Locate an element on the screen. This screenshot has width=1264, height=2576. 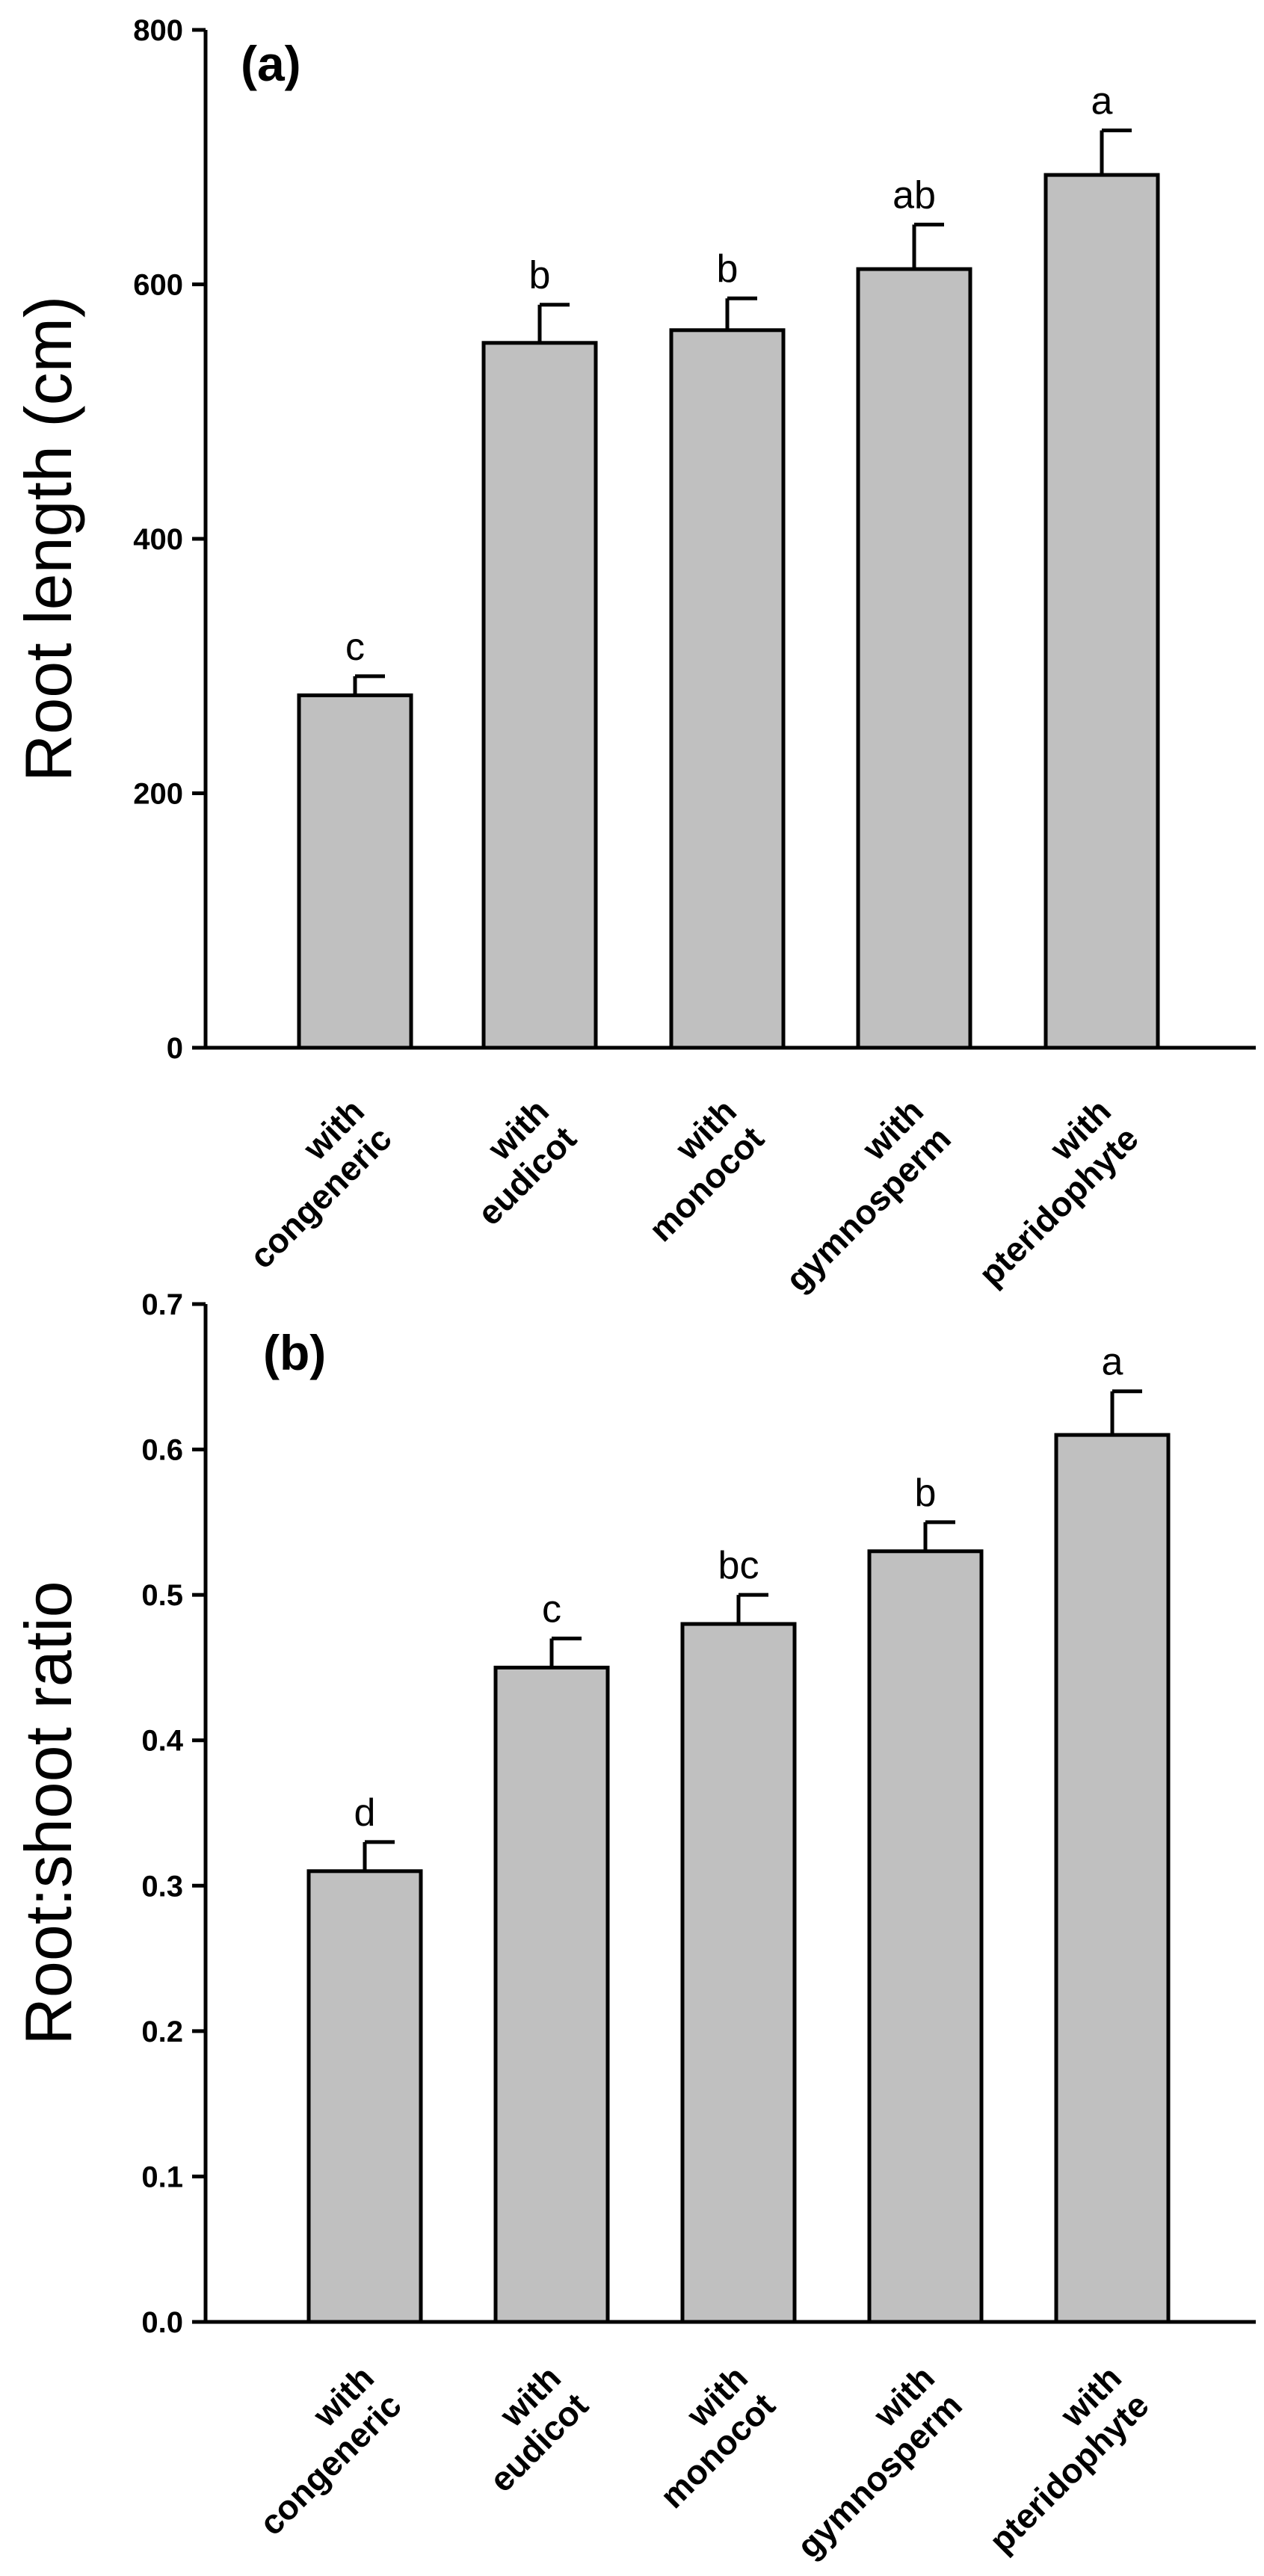
y-tick-label: 600 is located at coordinates (158, 285).